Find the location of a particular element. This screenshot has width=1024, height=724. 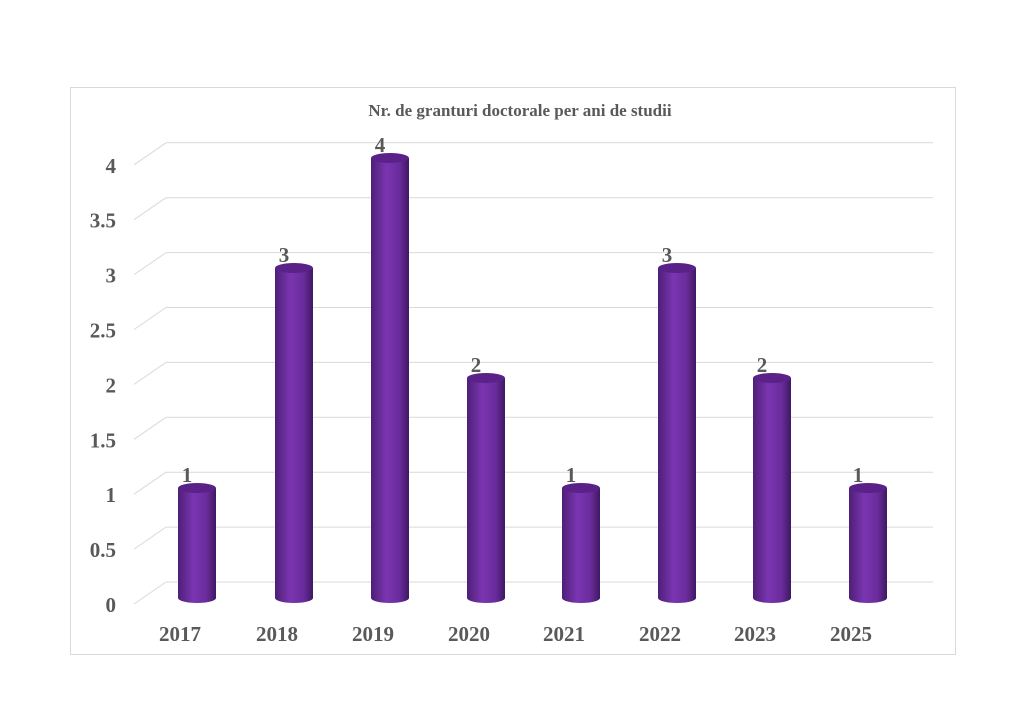

bar: 3 2022 is located at coordinates (667, 444).